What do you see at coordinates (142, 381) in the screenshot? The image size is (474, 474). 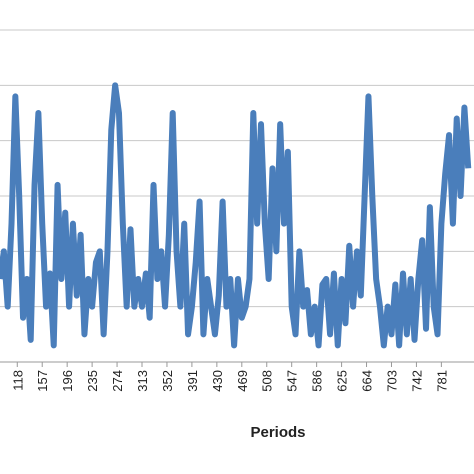 I see `x-tick-label: 313` at bounding box center [142, 381].